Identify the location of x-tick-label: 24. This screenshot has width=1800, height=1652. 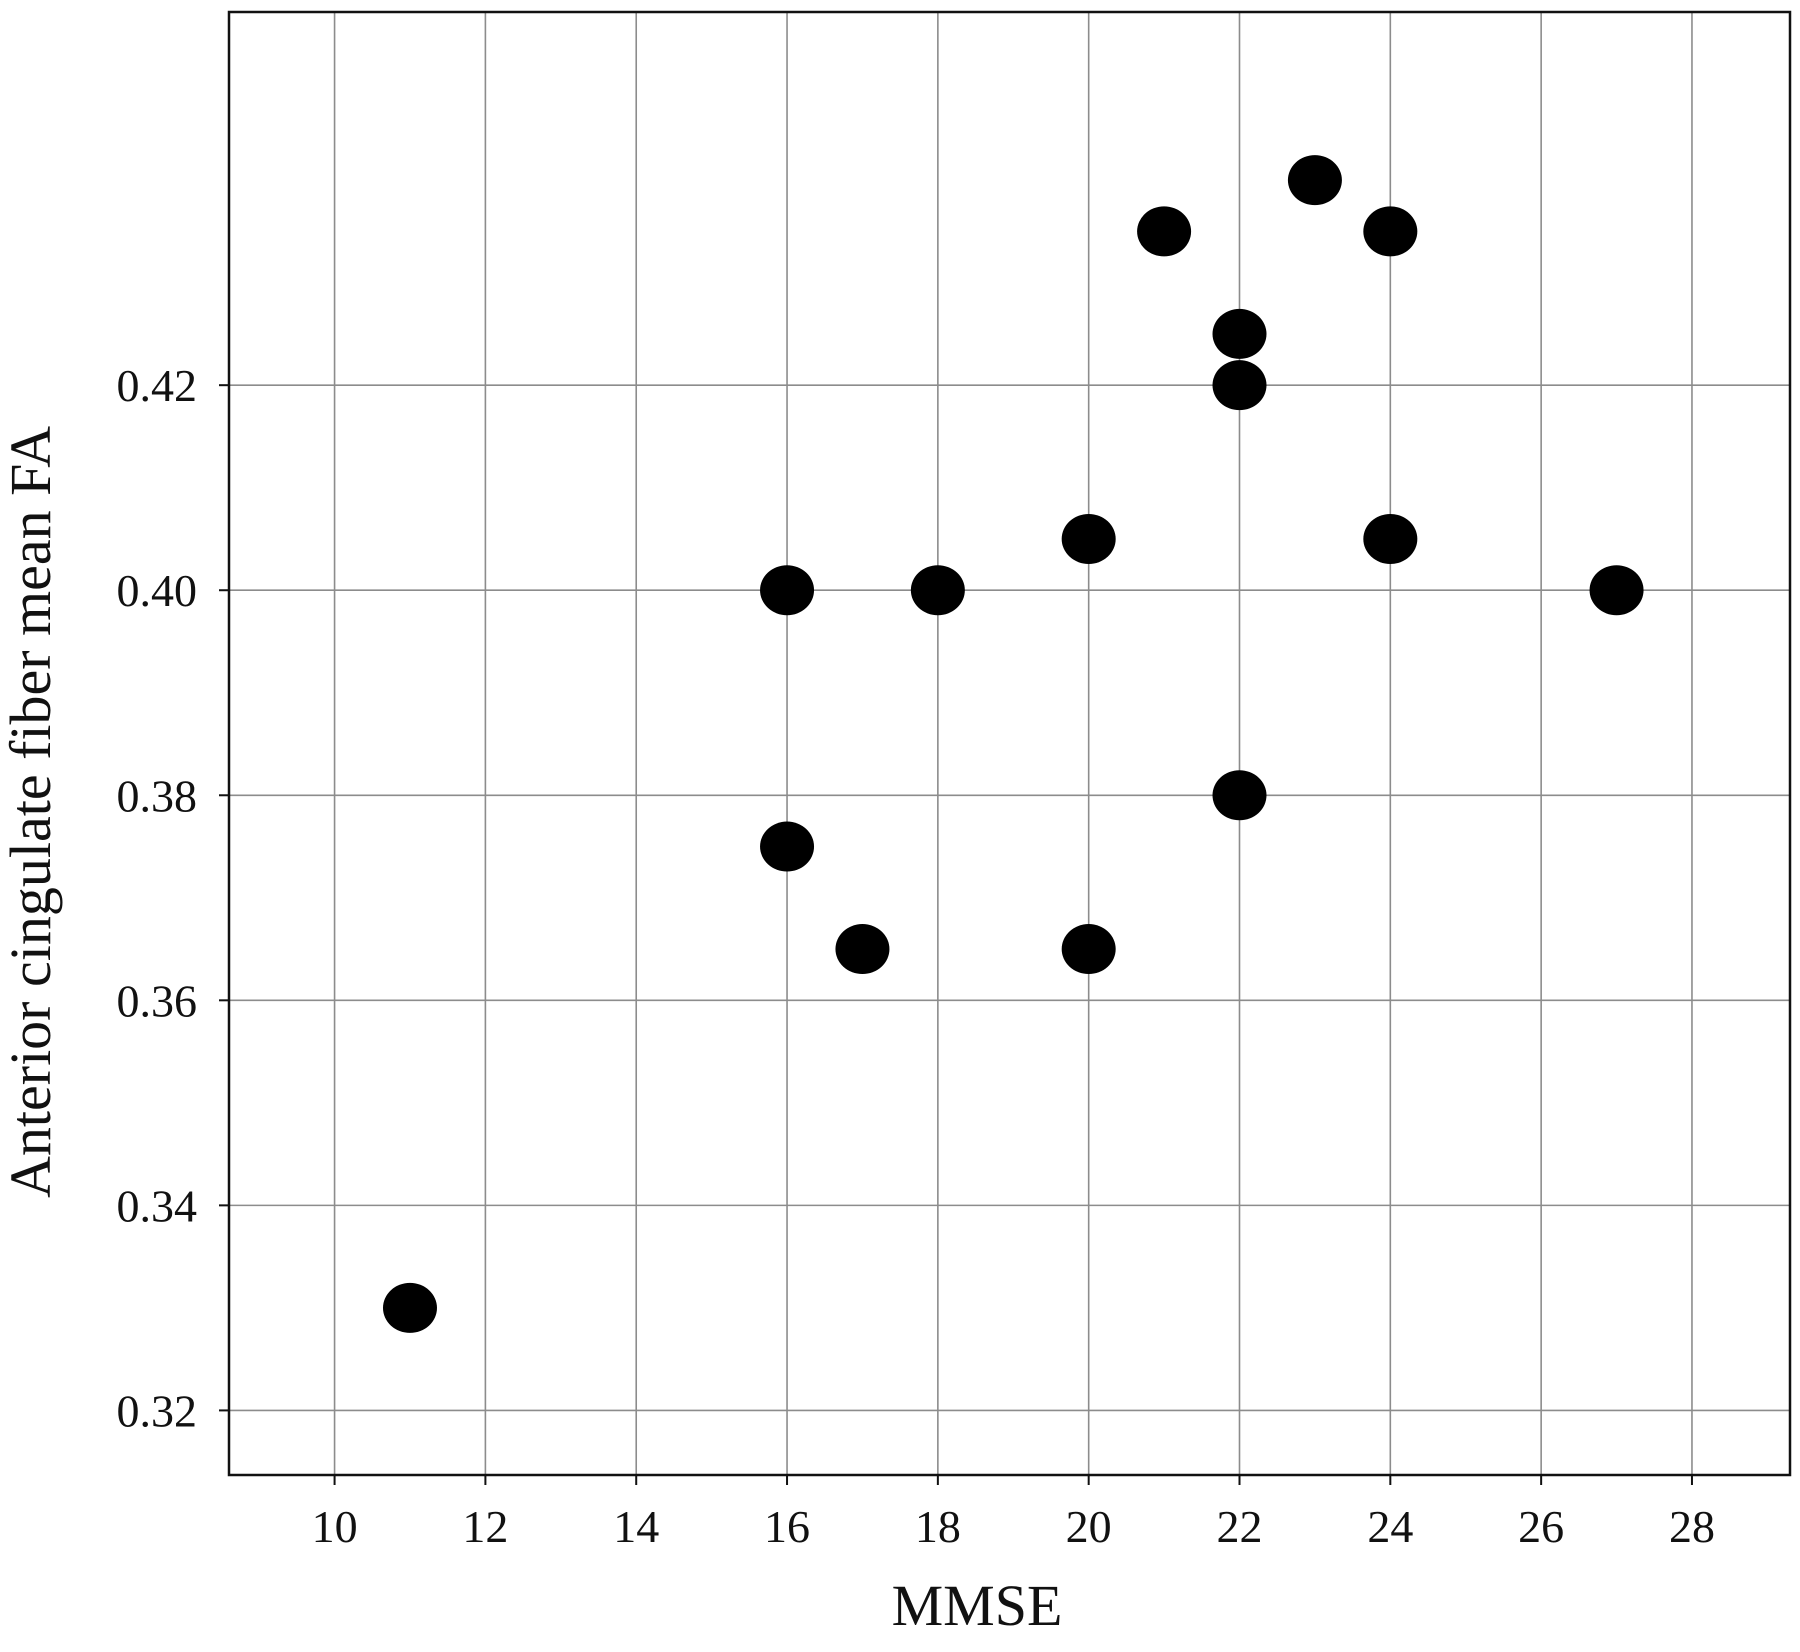
(1390, 1526).